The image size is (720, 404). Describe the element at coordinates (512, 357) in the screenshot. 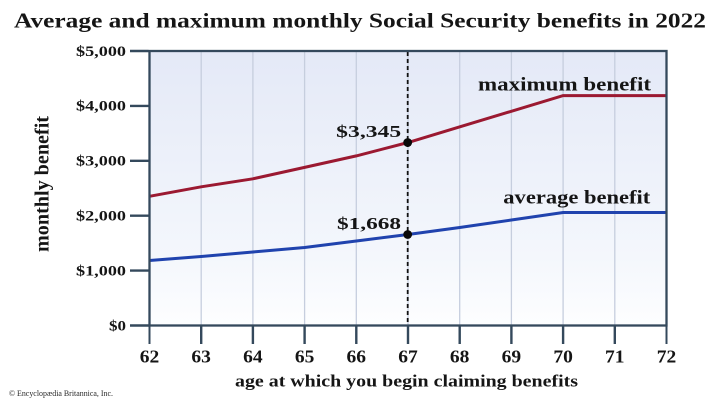

I see `svg-text: 69` at that location.